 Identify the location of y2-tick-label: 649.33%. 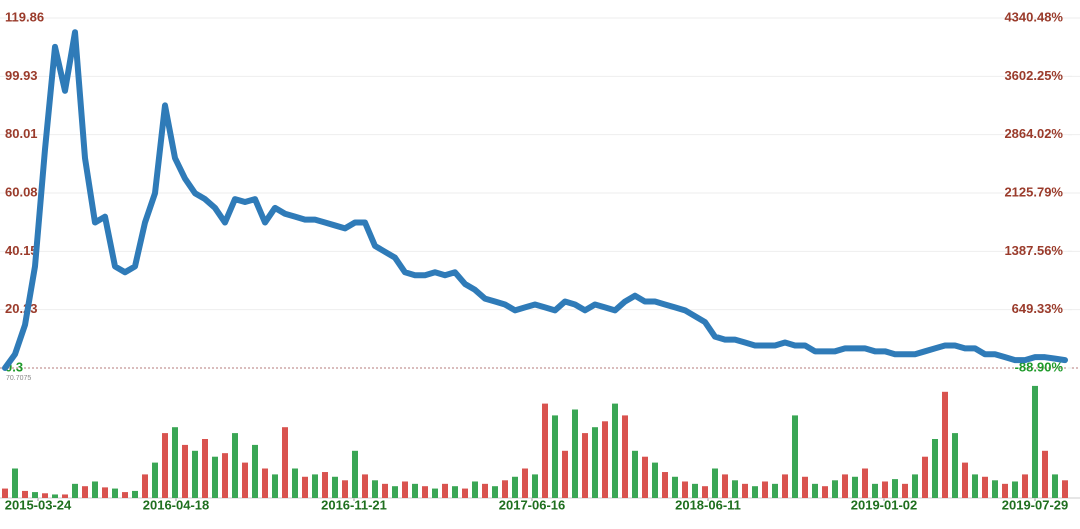
(1038, 308).